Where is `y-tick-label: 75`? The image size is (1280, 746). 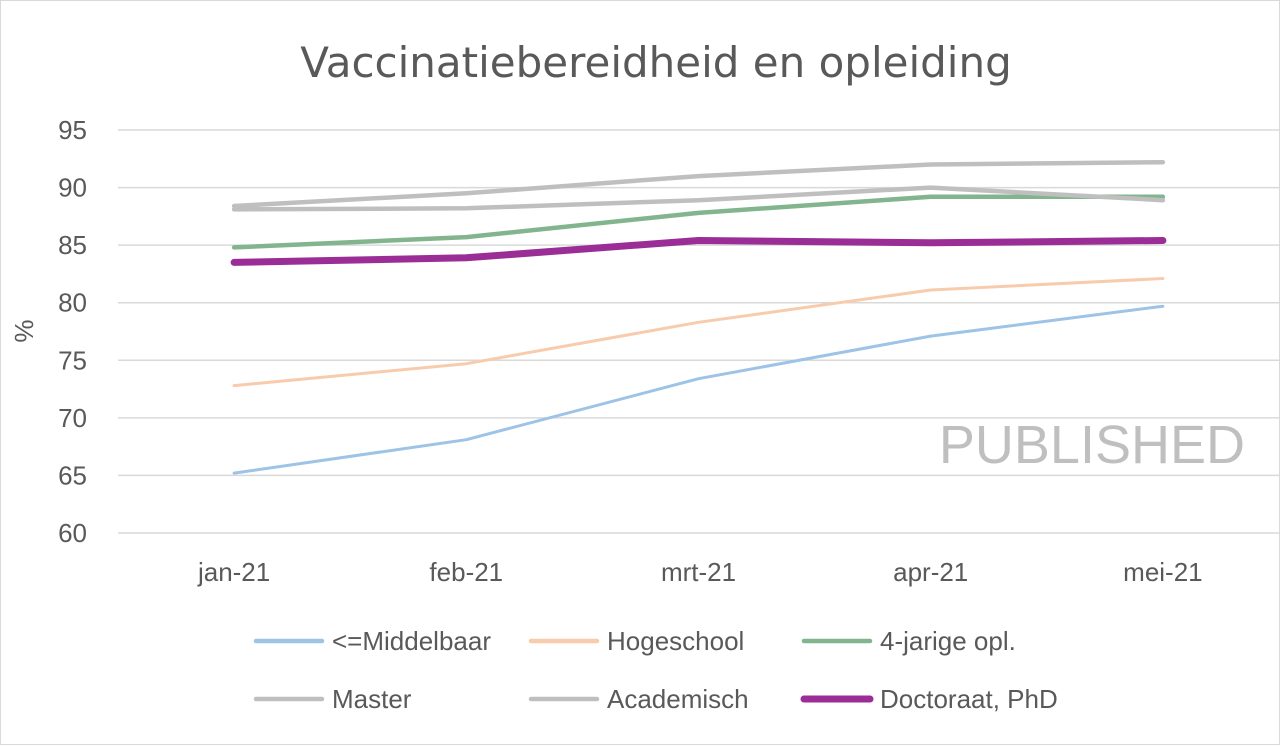
y-tick-label: 75 is located at coordinates (72, 360).